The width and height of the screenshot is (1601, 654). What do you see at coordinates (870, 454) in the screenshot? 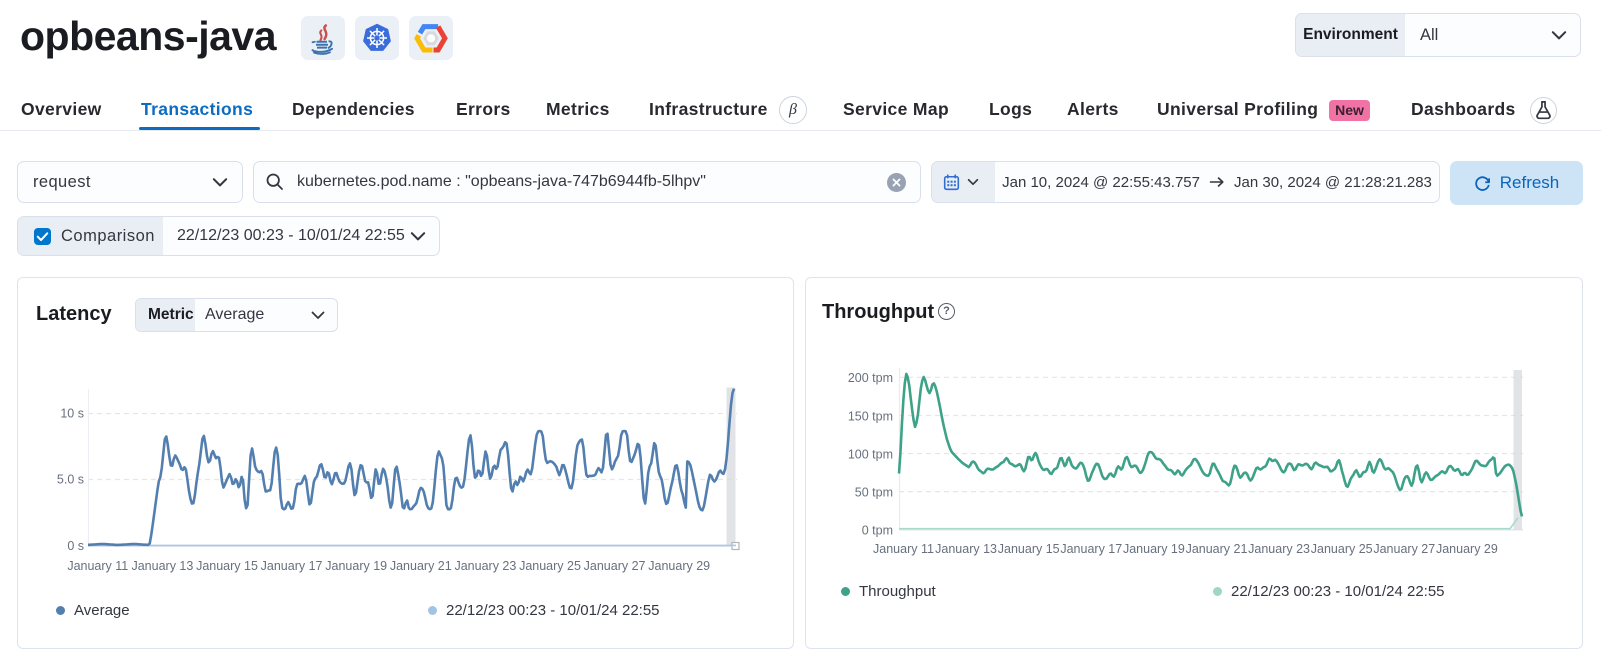
I see `svg-text: 100 tpm` at bounding box center [870, 454].